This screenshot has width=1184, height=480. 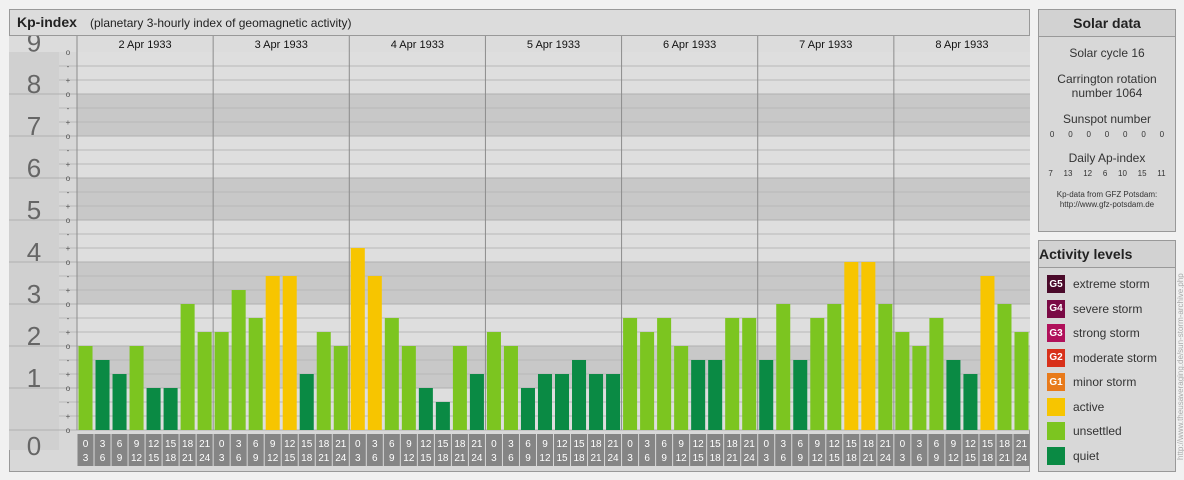 I want to click on activity-level-label: moderate storm, so click(x=1115, y=357).